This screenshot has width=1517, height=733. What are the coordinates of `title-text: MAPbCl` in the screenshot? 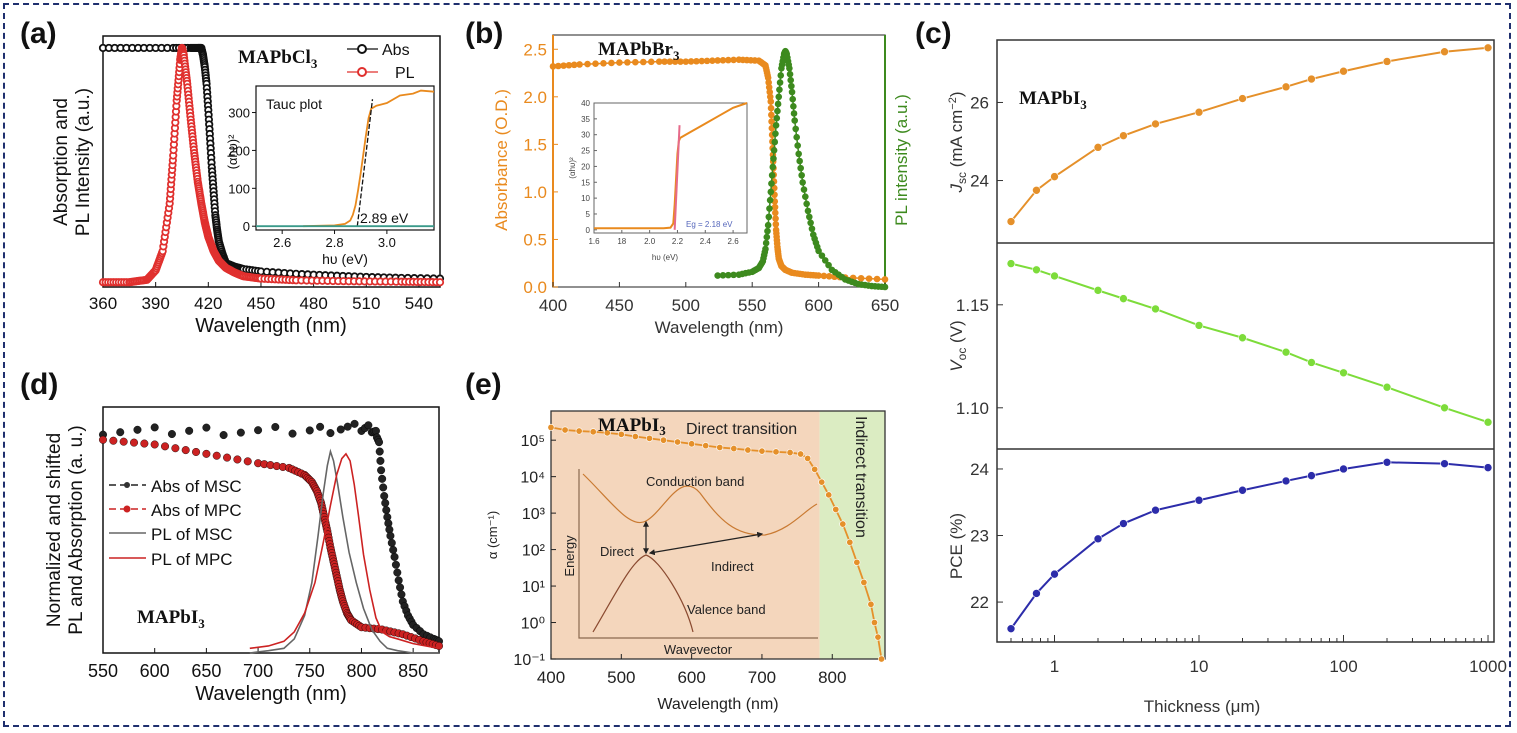 It's located at (274, 57).